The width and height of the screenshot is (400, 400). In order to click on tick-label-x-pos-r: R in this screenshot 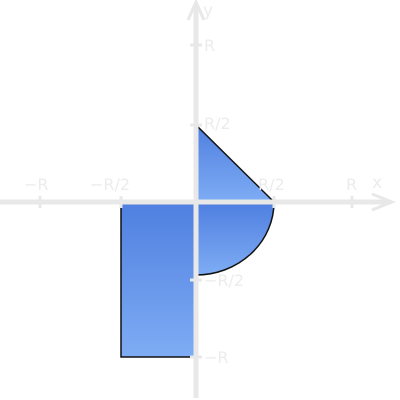, I will do `click(351, 184)`.